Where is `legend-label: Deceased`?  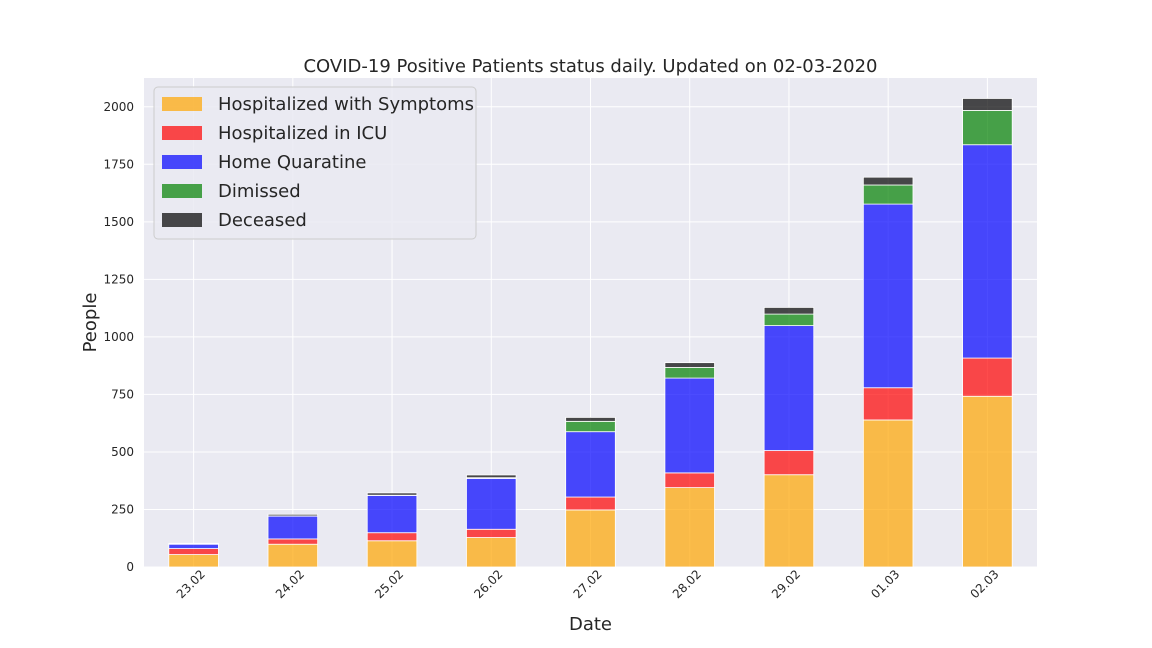
legend-label: Deceased is located at coordinates (262, 220).